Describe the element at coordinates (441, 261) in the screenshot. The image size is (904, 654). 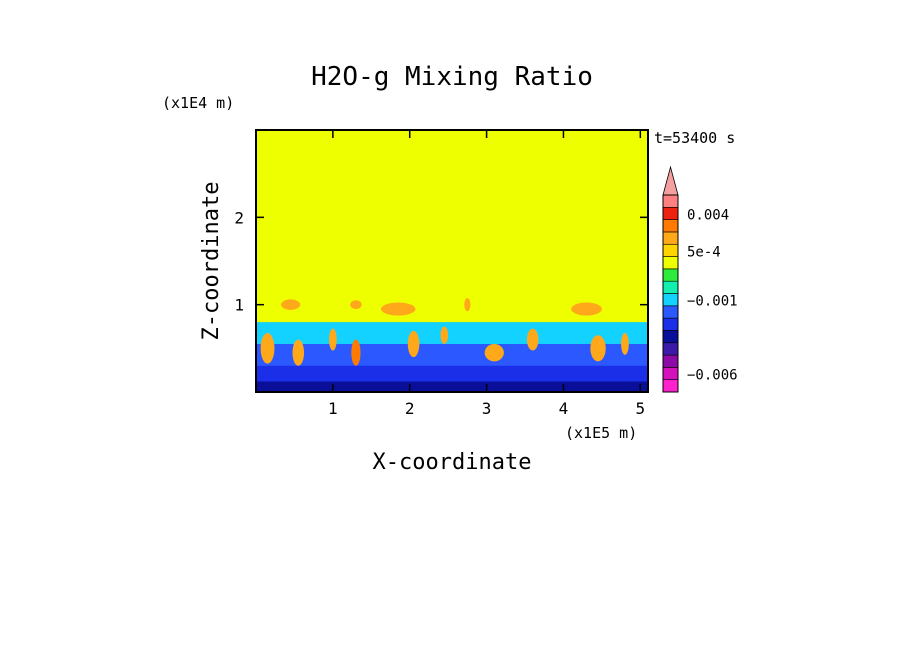
I see `y-ticks: 12` at that location.